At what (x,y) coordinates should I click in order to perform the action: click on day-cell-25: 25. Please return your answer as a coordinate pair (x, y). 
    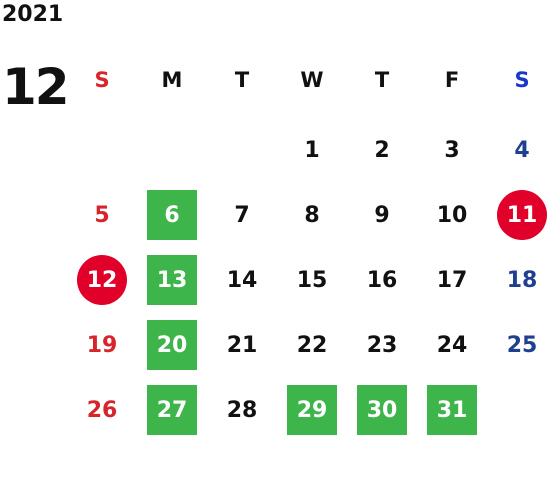
    Looking at the image, I should click on (522, 345).